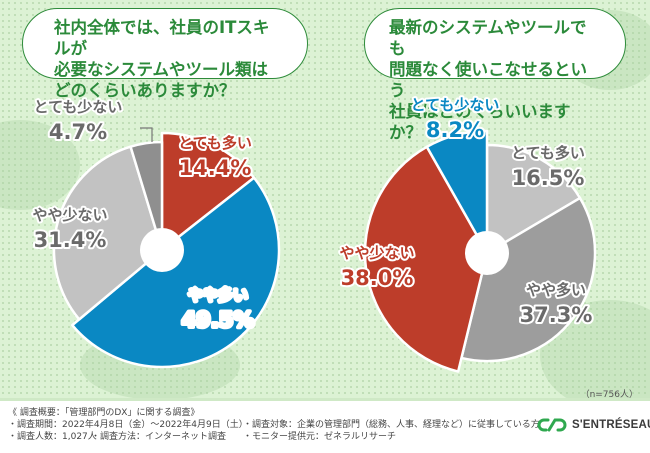 The image size is (650, 453). Describe the element at coordinates (162, 38) in the screenshot. I see `question-line: 社内全体では、社員のITスキルが` at that location.